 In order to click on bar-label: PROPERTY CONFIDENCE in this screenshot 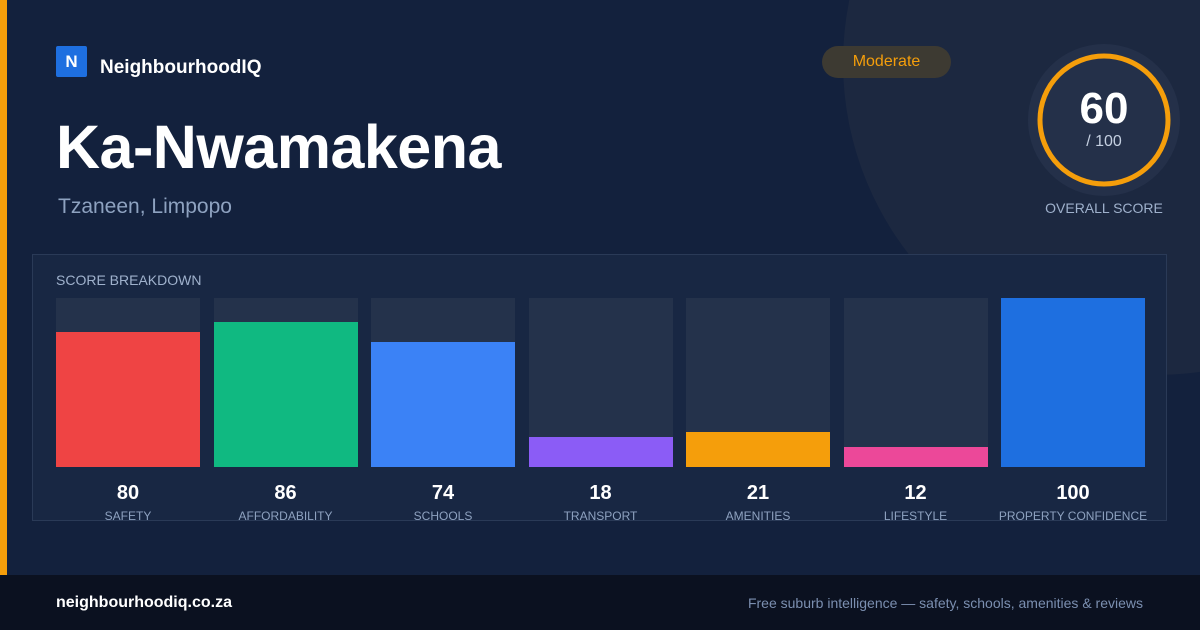, I will do `click(1073, 516)`.